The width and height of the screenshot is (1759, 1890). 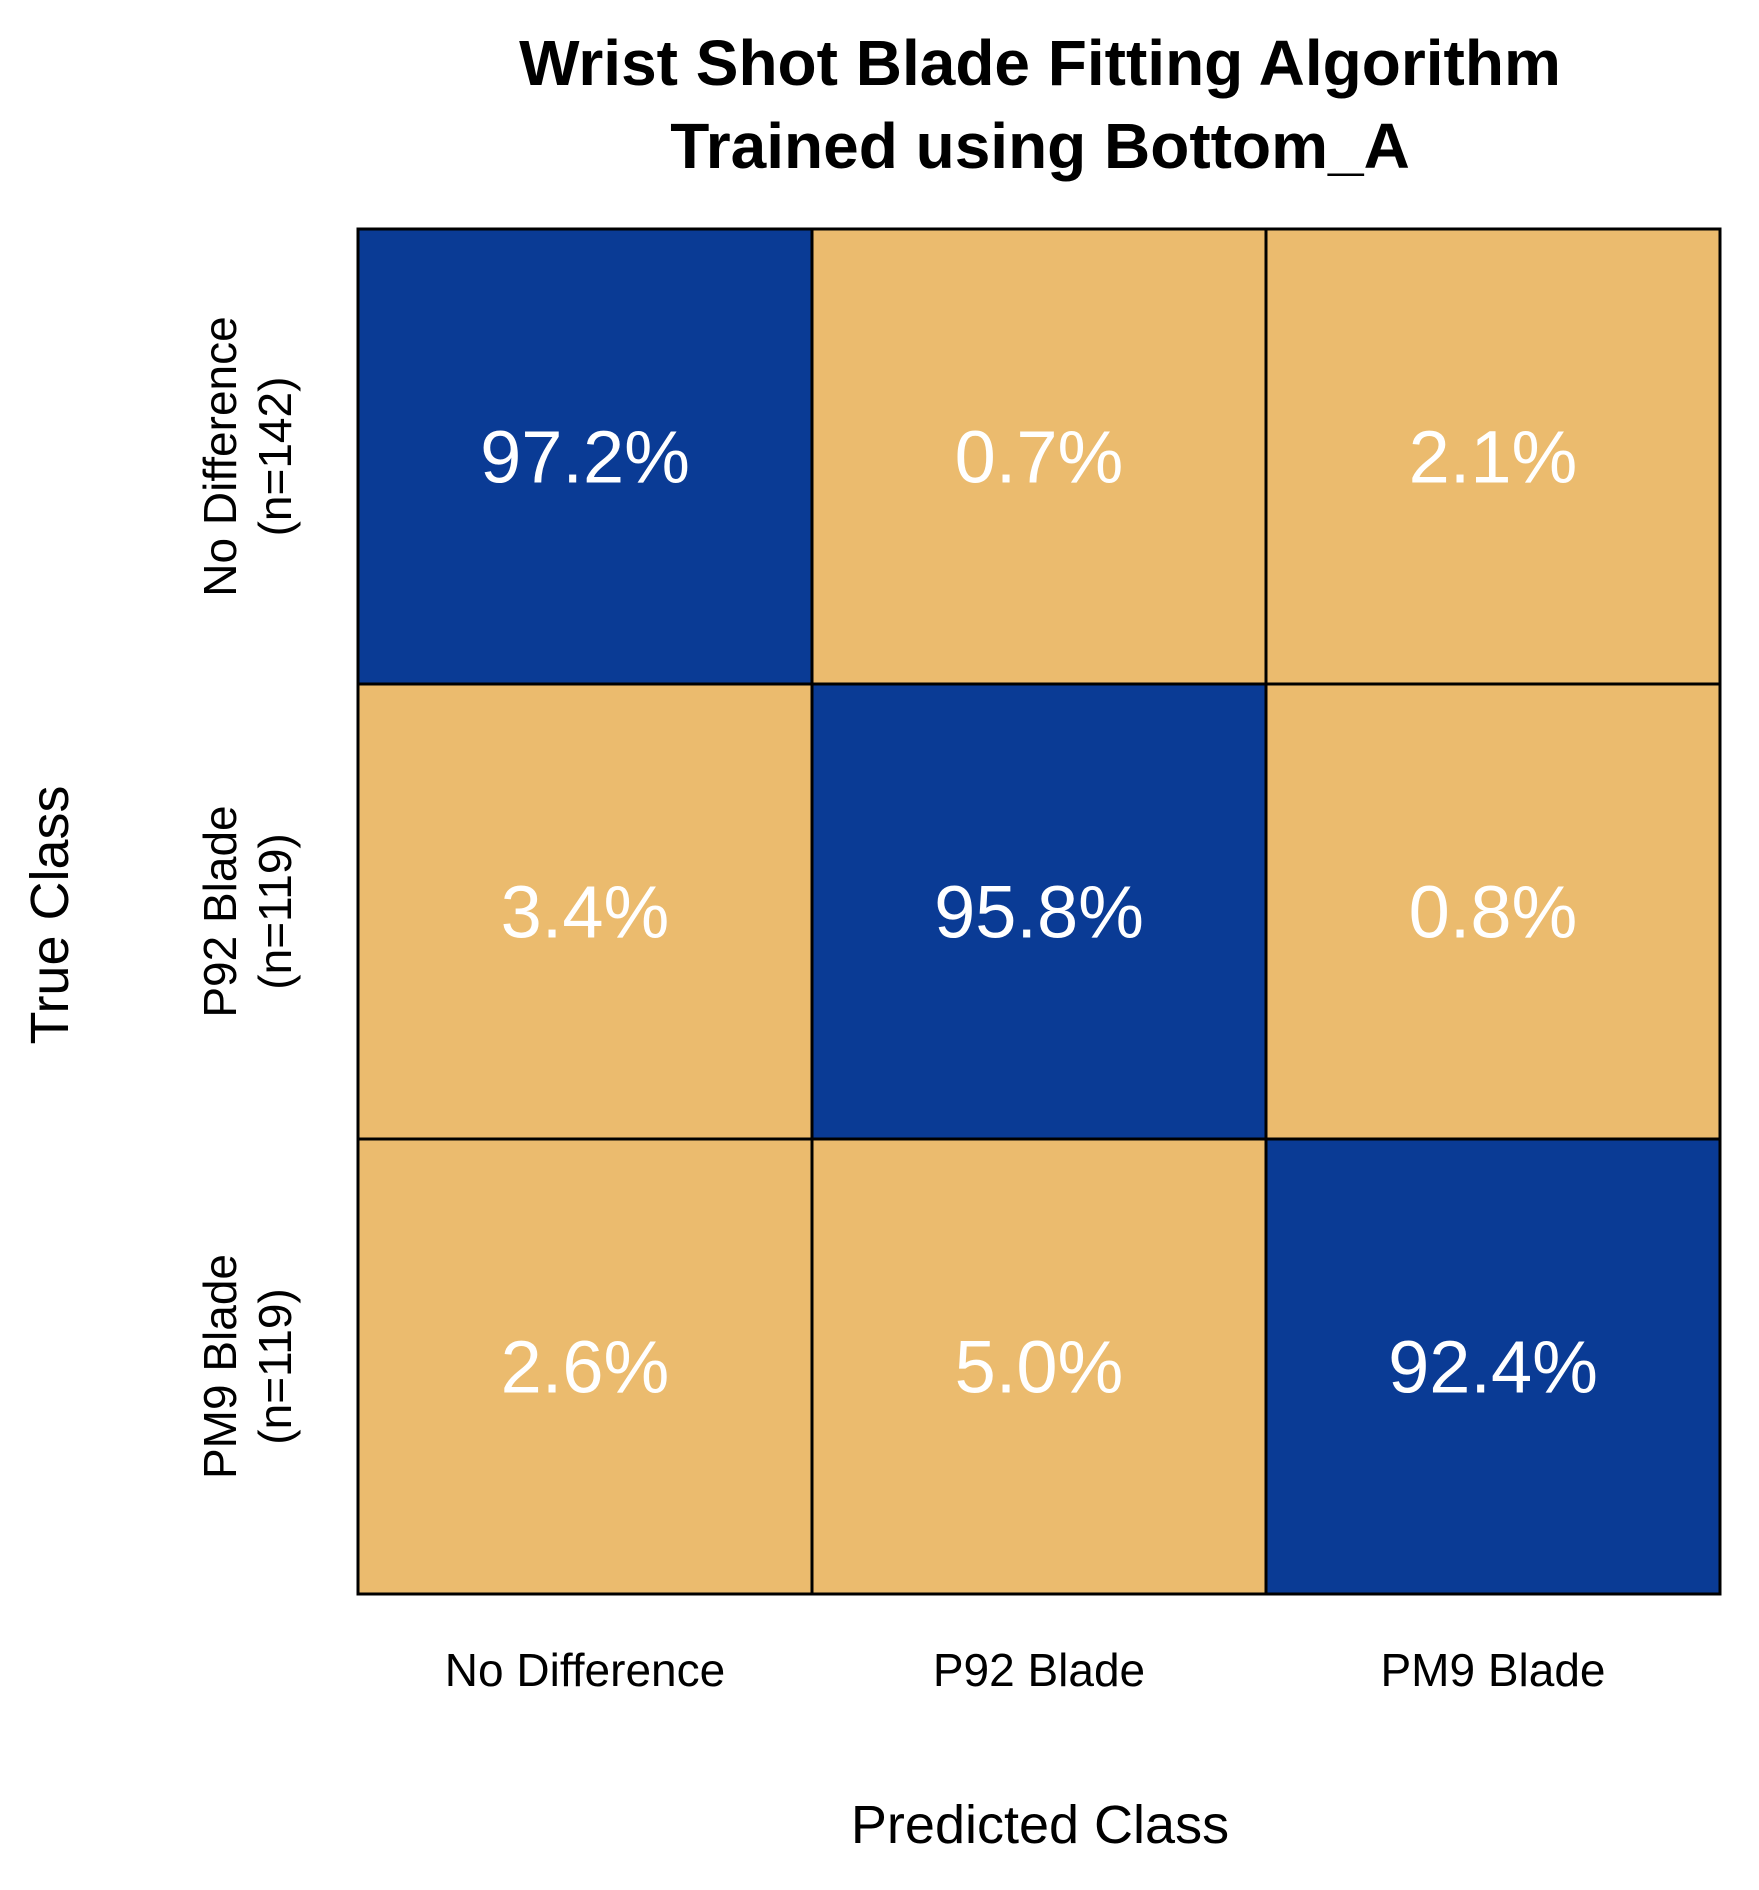 I want to click on cell-value-r2-c2: 92.4%, so click(x=1493, y=1367).